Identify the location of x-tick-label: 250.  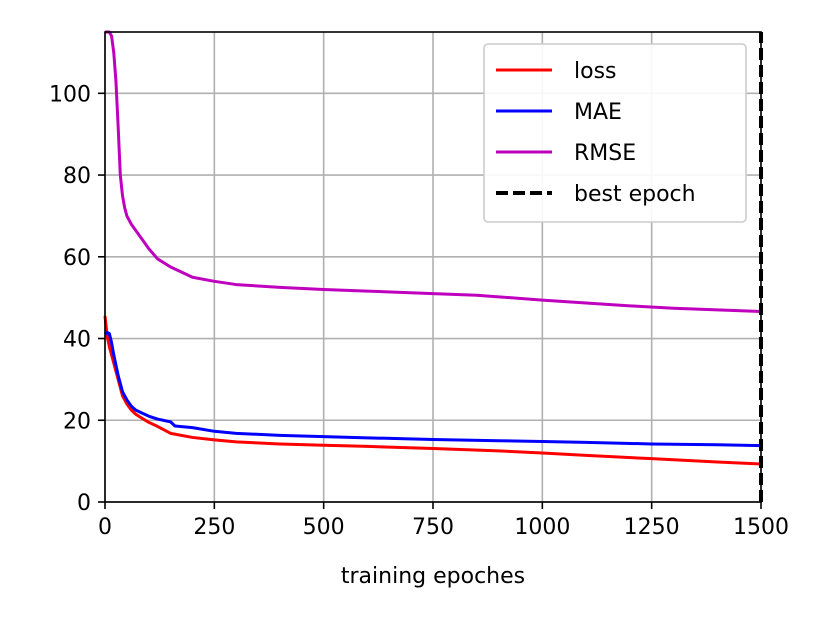
(214, 527).